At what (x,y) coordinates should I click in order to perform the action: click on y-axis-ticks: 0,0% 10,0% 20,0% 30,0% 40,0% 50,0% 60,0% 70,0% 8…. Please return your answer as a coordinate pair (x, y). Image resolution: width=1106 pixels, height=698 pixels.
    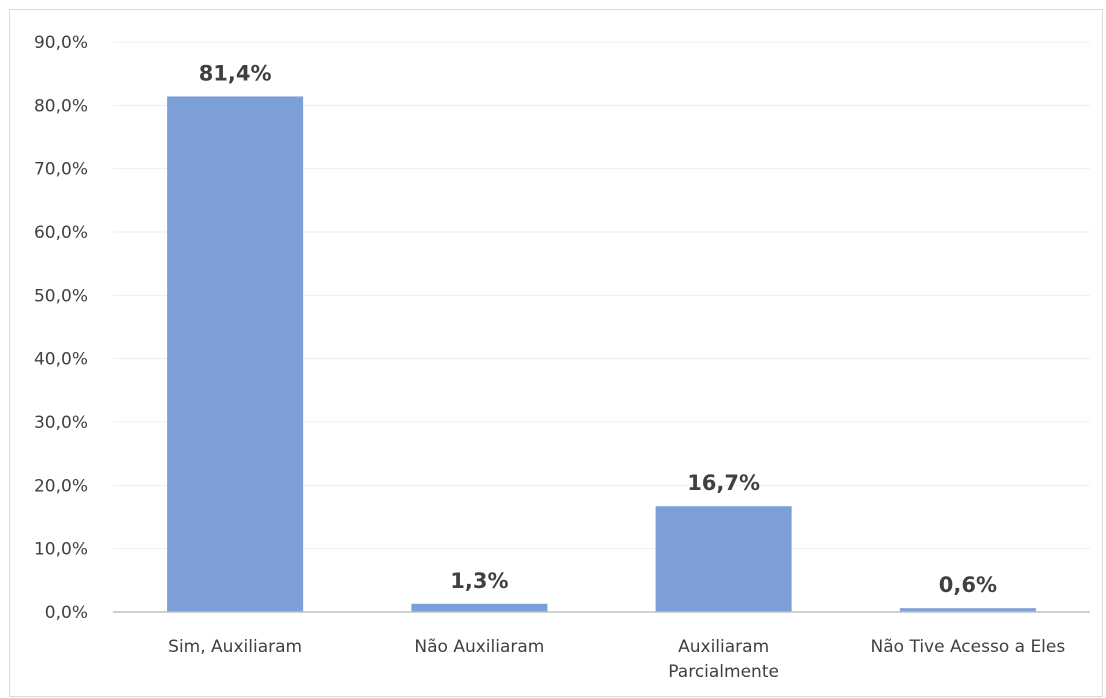
    Looking at the image, I should click on (61, 328).